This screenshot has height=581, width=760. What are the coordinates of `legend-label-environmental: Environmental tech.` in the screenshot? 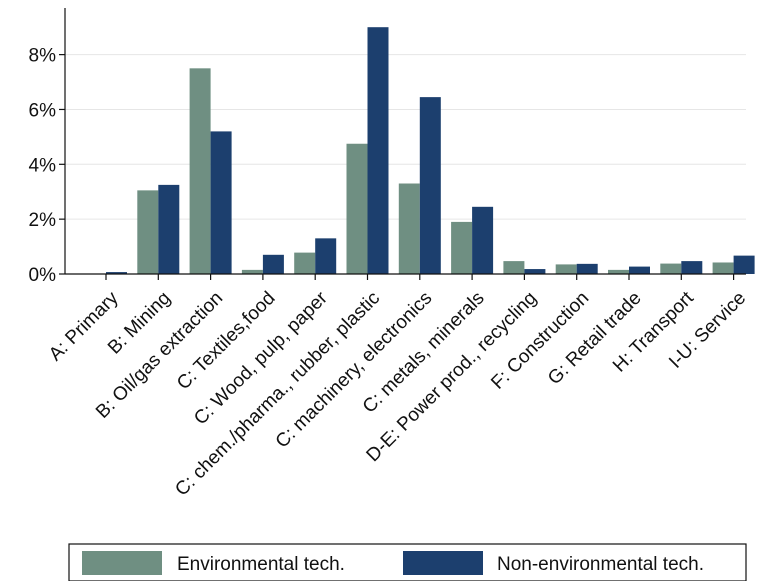 It's located at (261, 564).